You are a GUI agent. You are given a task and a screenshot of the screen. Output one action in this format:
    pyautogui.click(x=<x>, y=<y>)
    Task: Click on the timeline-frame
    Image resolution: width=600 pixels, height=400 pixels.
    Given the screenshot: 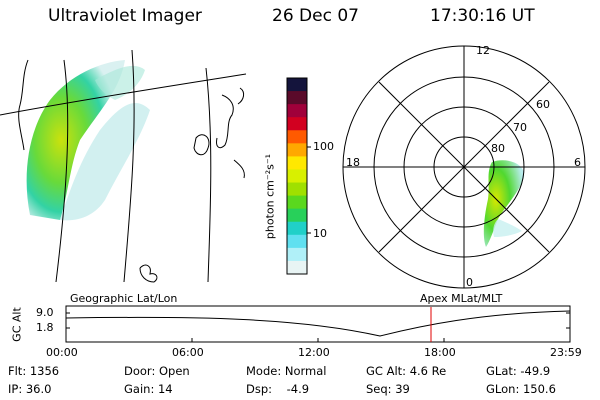 What is the action you would take?
    pyautogui.click(x=318, y=324)
    